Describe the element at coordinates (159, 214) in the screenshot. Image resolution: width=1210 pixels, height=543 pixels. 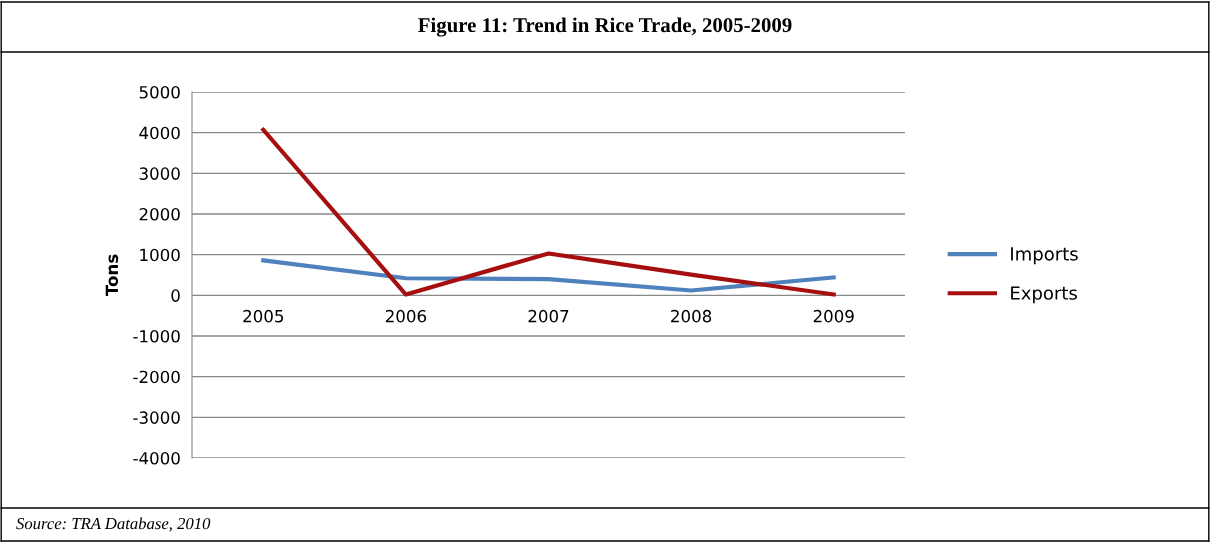
I see `y-tick-label: 2000` at that location.